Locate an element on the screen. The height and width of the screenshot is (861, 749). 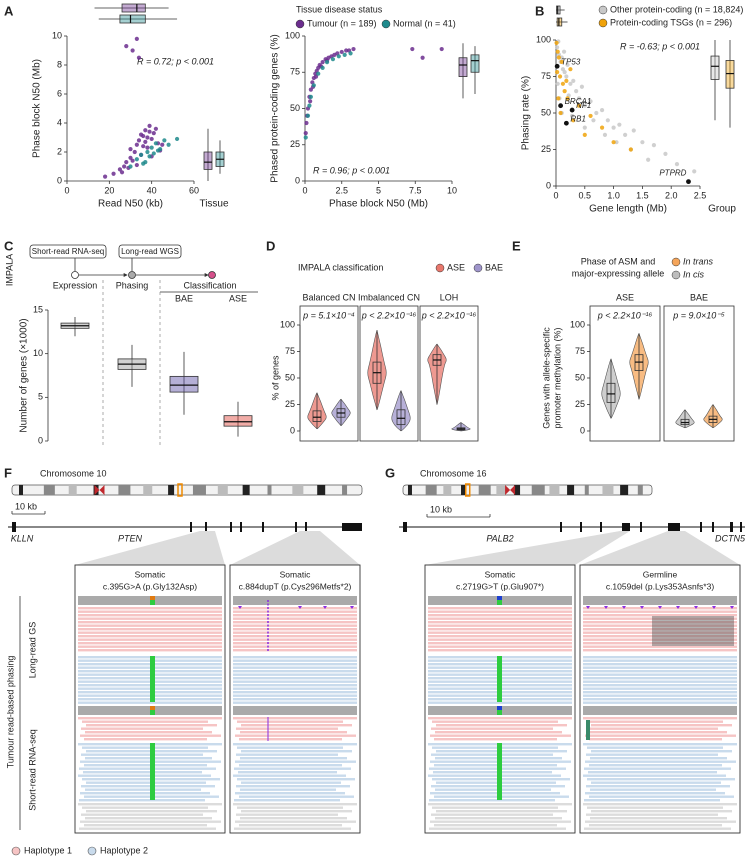
box is located at coordinates (132, 19).